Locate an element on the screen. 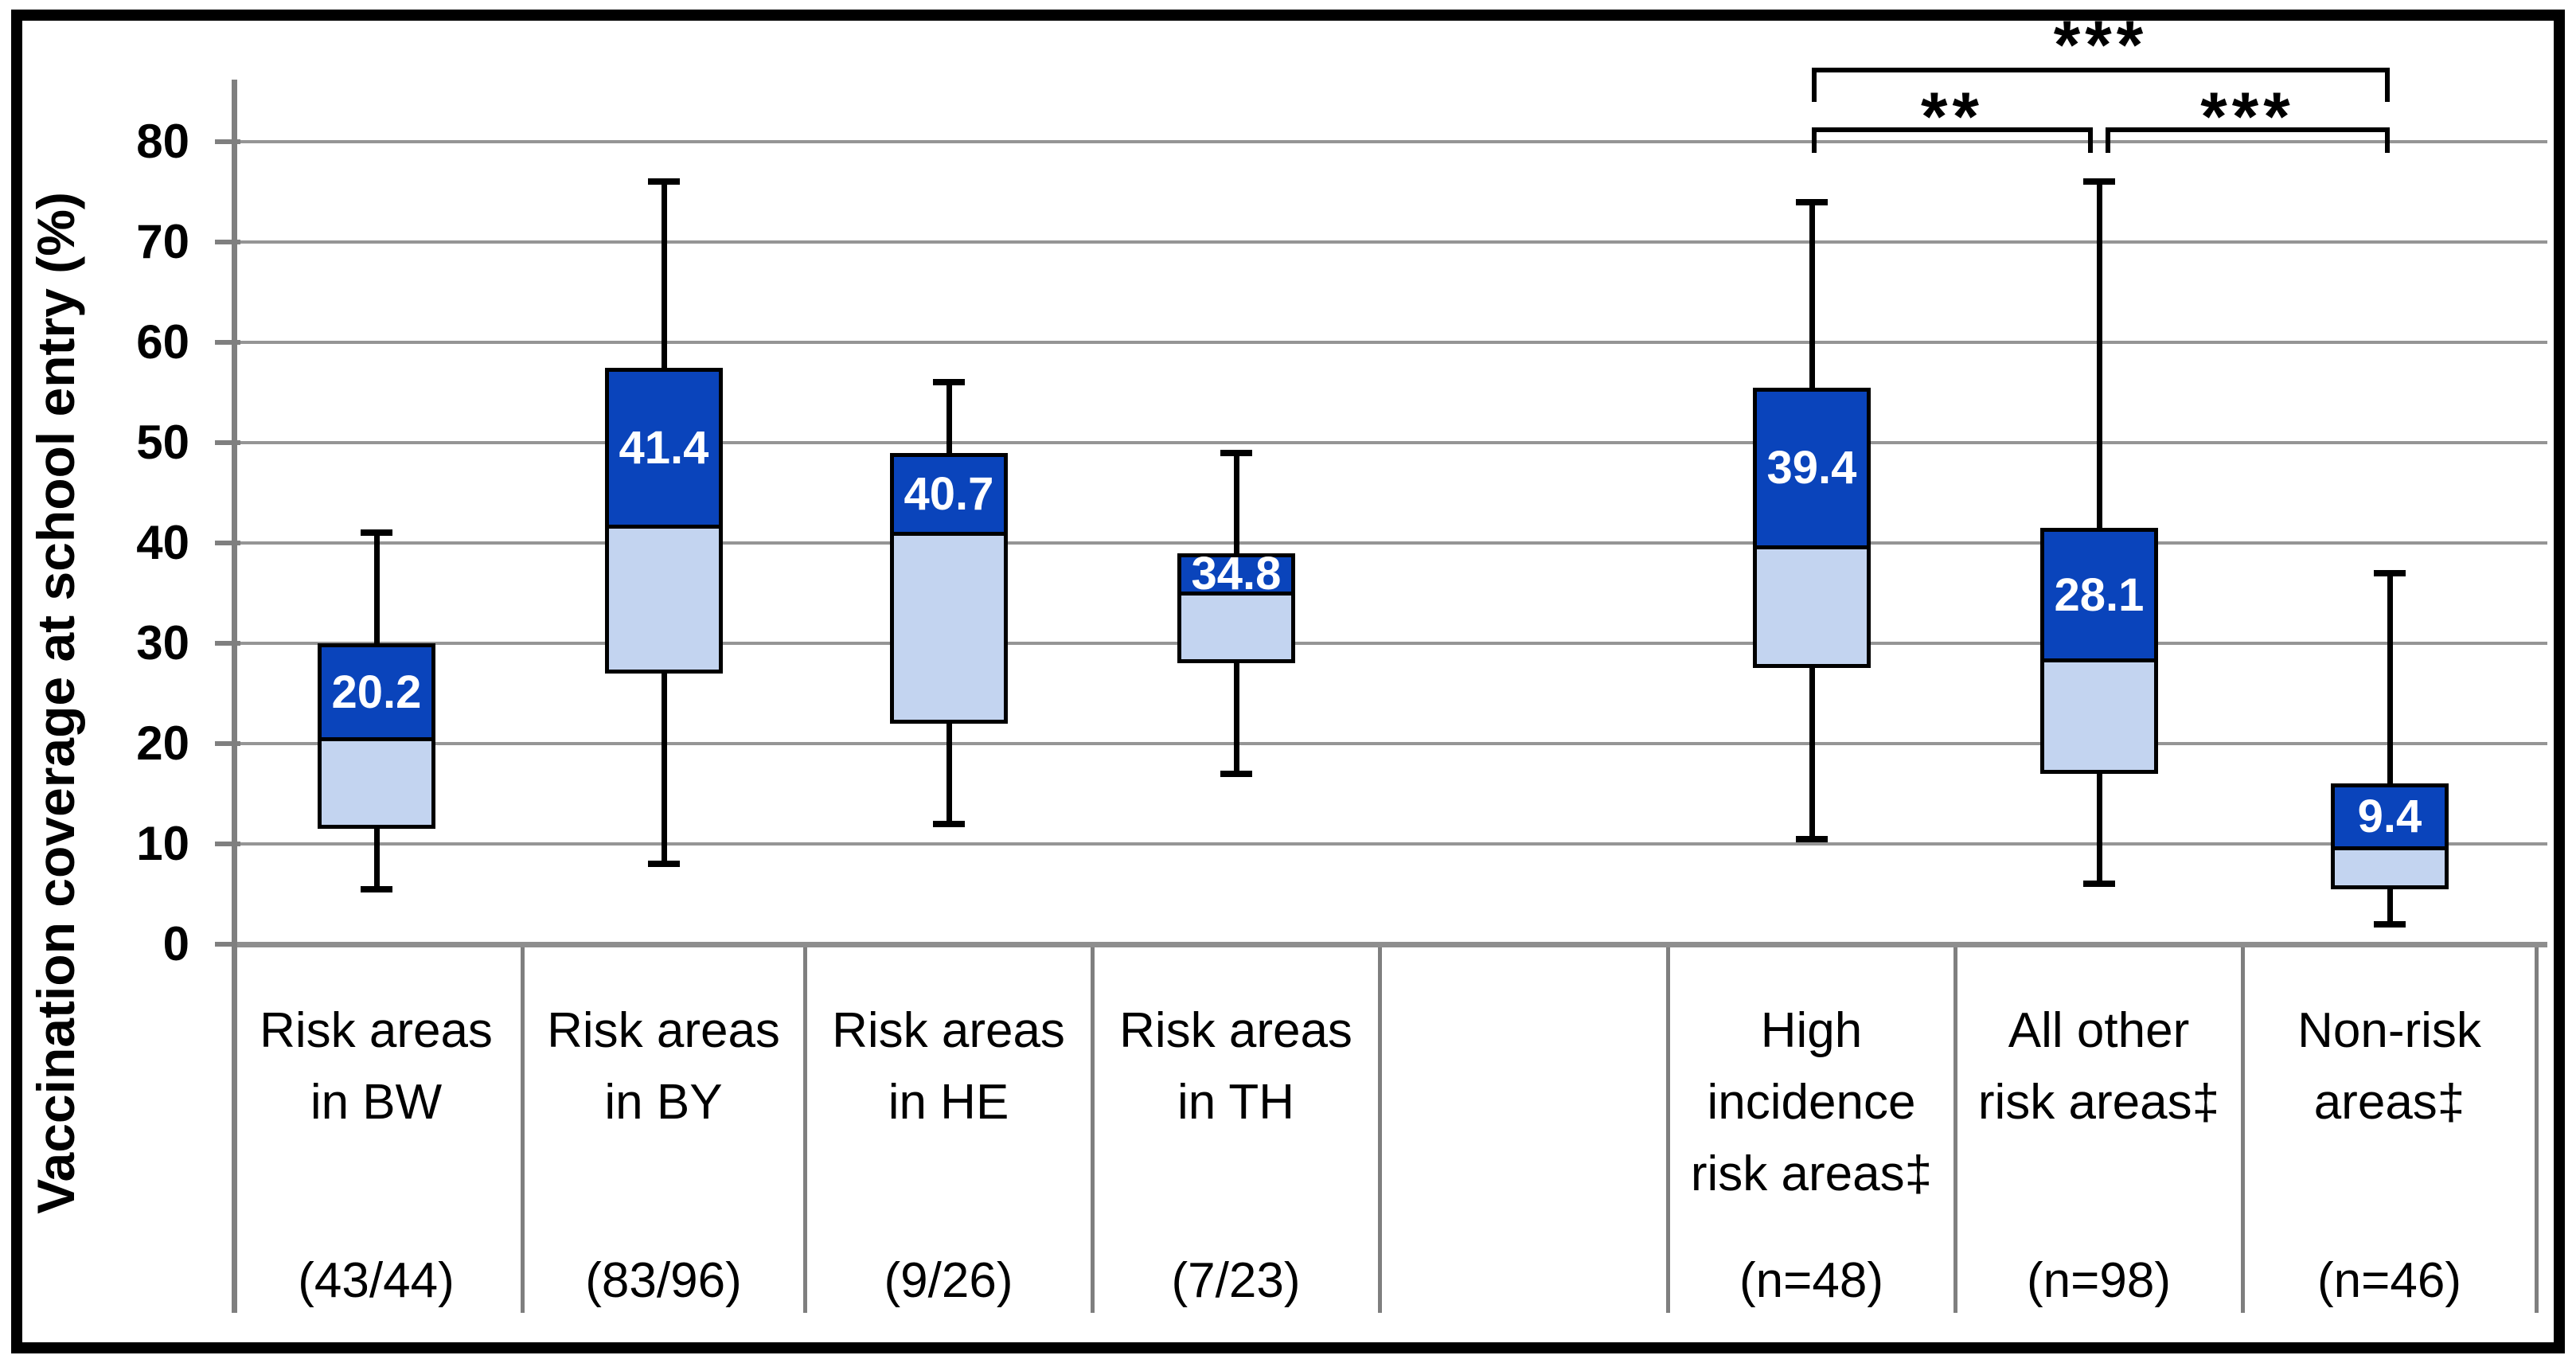 The height and width of the screenshot is (1363, 2576). y-tick-label-0: 0 is located at coordinates (175, 944).